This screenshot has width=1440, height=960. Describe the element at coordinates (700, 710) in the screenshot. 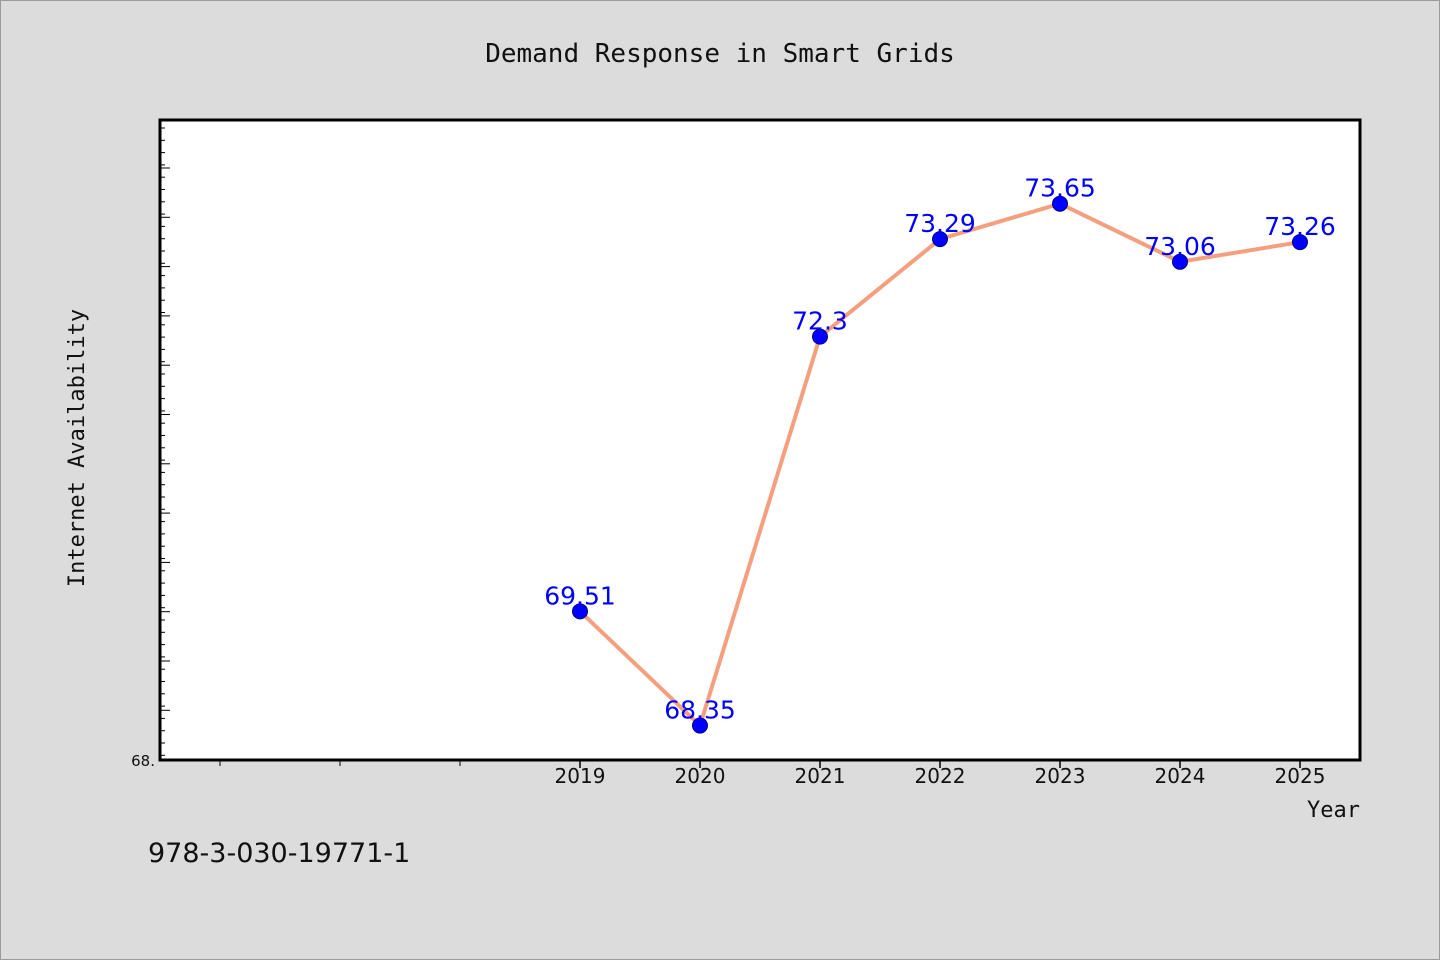

I see `data-label: 68.35` at that location.